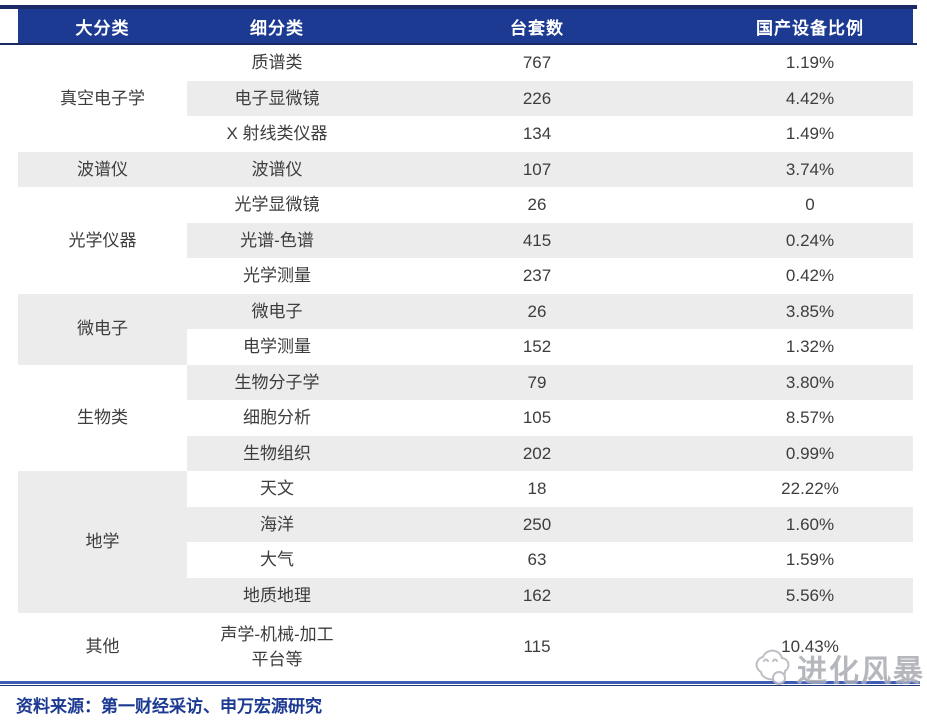 This screenshot has height=720, width=927. I want to click on count-cell: 152, so click(537, 346).